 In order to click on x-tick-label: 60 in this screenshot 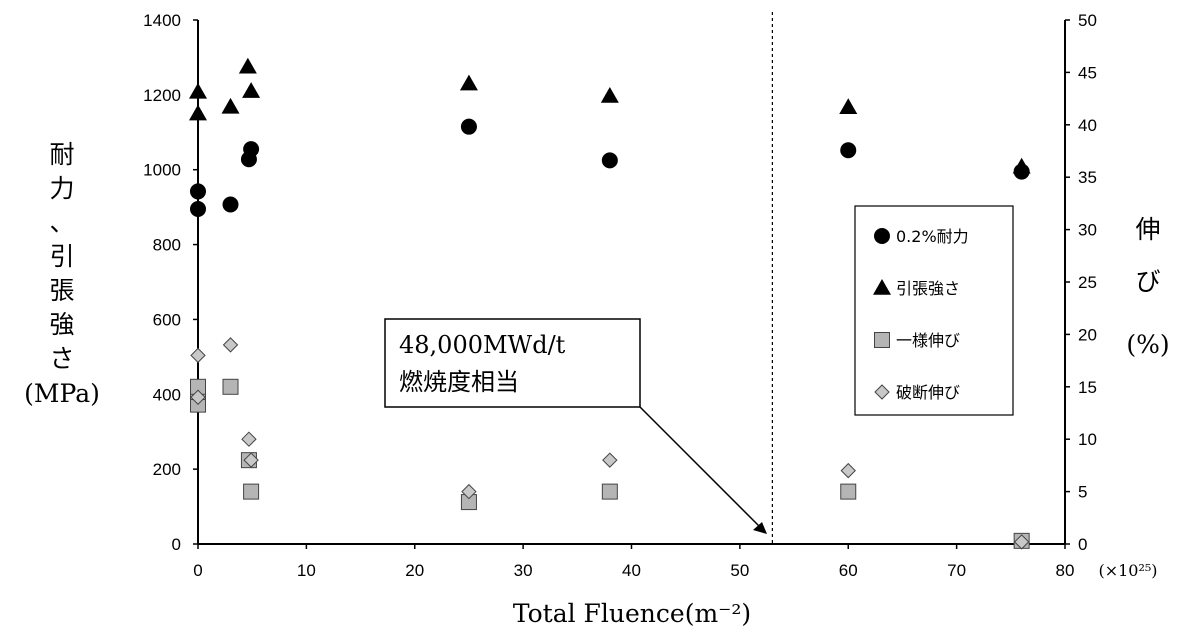, I will do `click(848, 570)`.